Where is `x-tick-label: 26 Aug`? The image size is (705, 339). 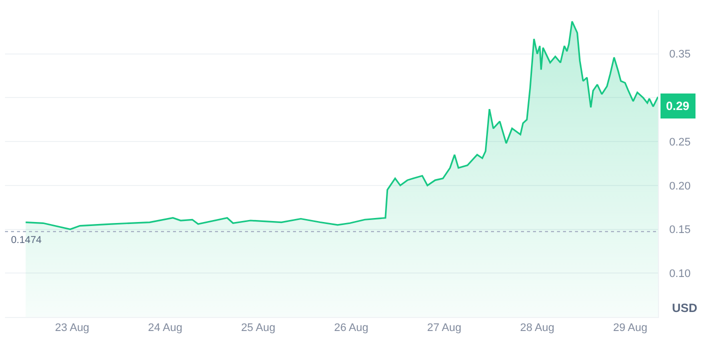 x-tick-label: 26 Aug is located at coordinates (351, 328).